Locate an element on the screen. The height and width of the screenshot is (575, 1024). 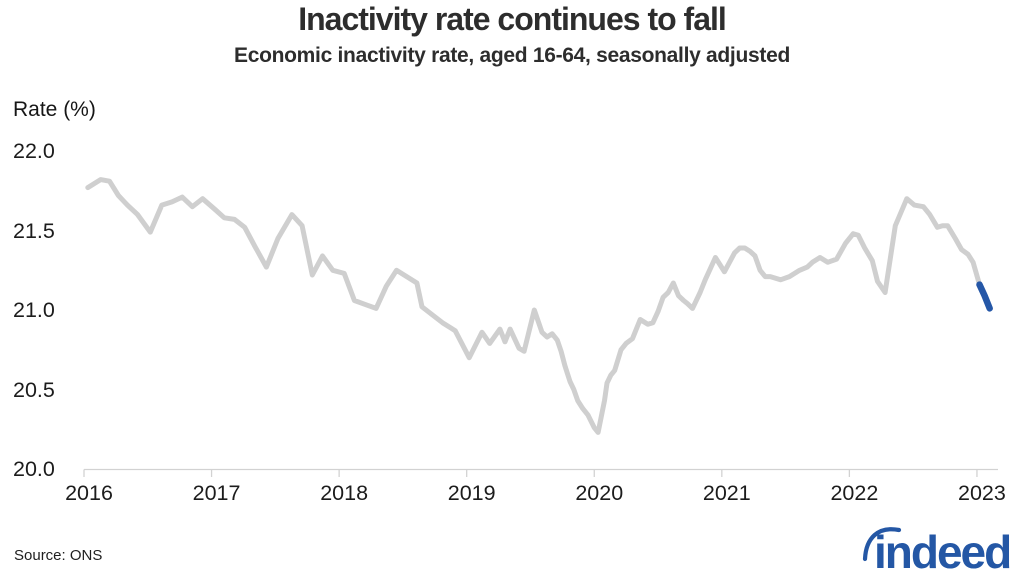
y-tick-label: 21.0 is located at coordinates (34, 310).